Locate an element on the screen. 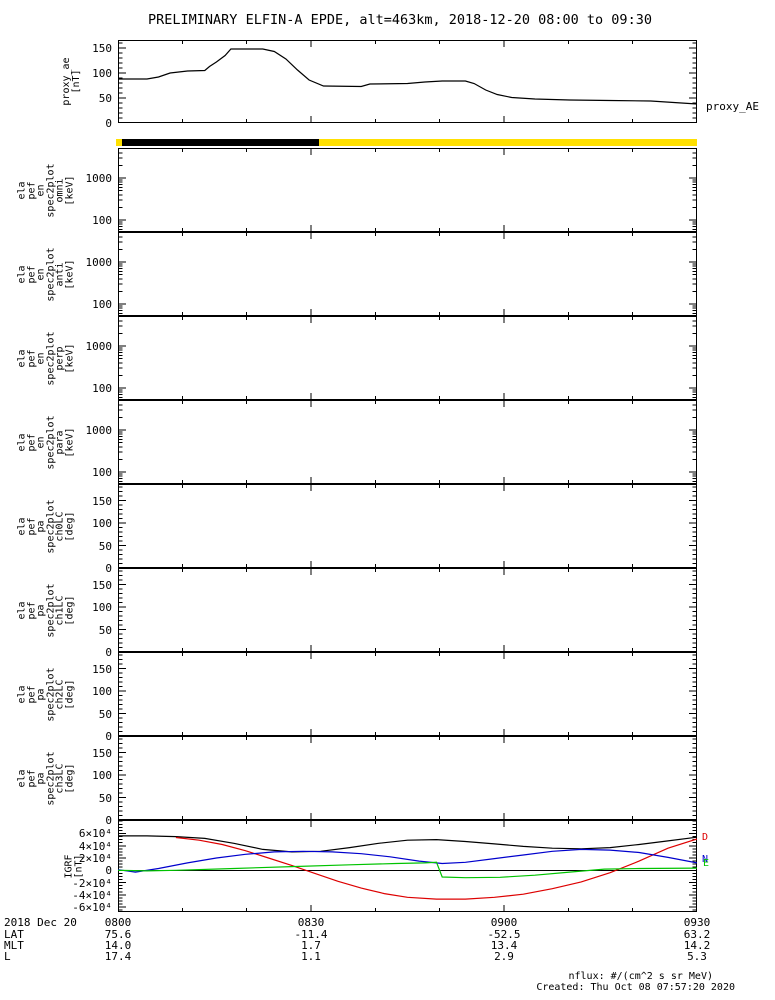  y-tick-label: 6×10⁴ is located at coordinates (95, 834).